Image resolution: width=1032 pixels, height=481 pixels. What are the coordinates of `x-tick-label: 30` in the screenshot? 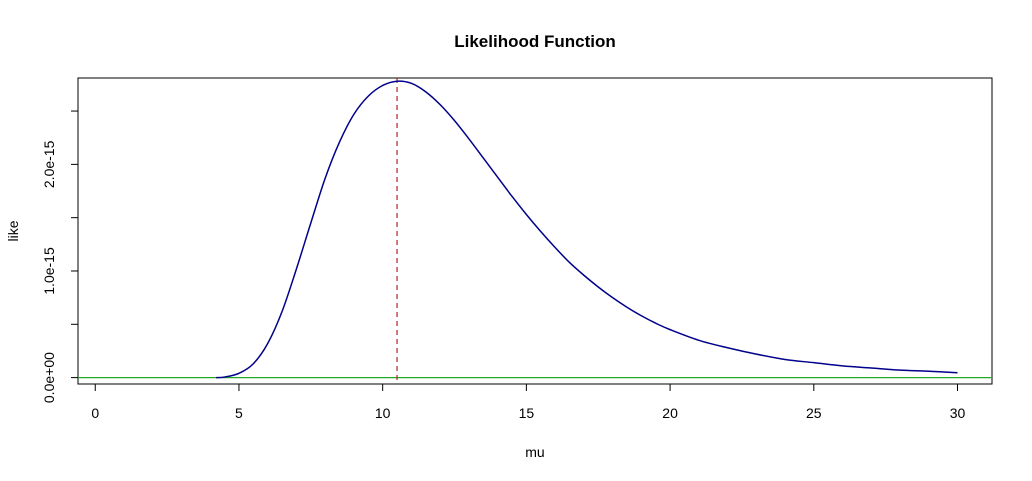 It's located at (958, 413).